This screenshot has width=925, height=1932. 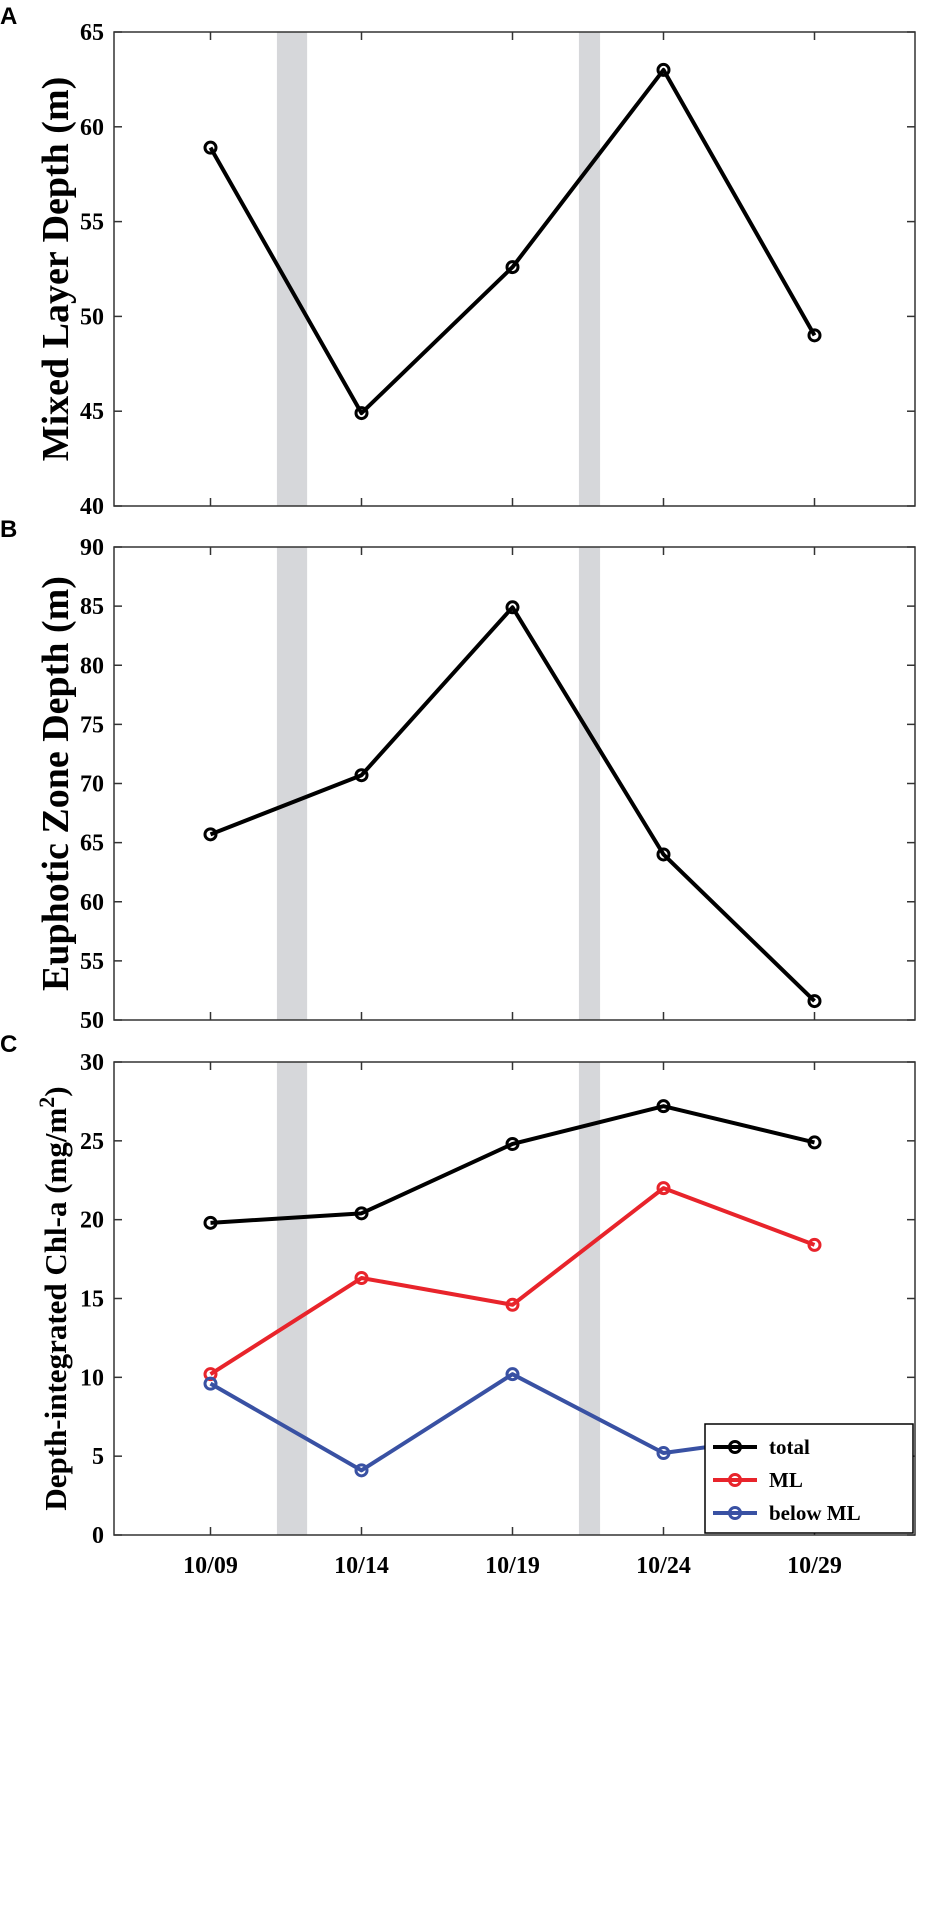 What do you see at coordinates (92, 607) in the screenshot?
I see `y-tick-label: 85` at bounding box center [92, 607].